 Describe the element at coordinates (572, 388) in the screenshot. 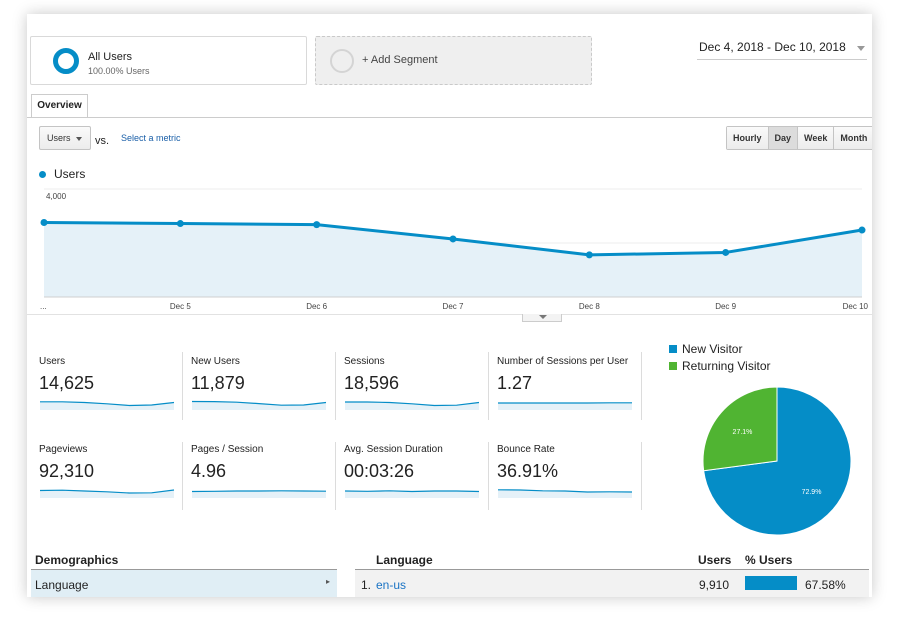

I see `metric-card: Number of Sessions per User 1.27` at that location.